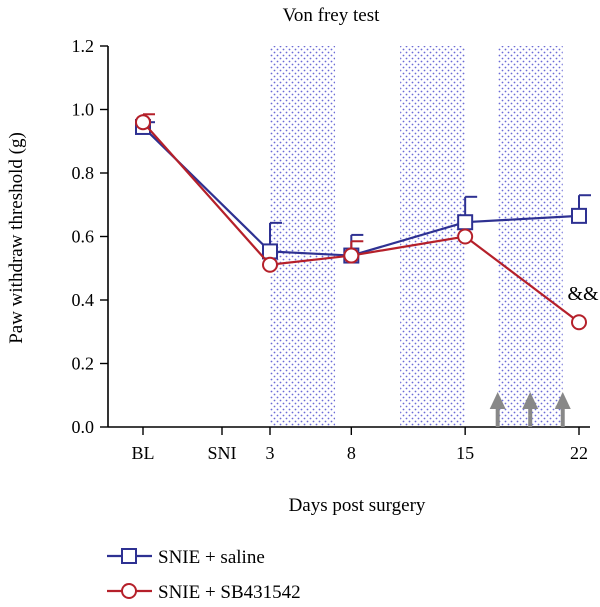 This screenshot has width=600, height=607. Describe the element at coordinates (221, 453) in the screenshot. I see `x-tick-label: SNI` at that location.